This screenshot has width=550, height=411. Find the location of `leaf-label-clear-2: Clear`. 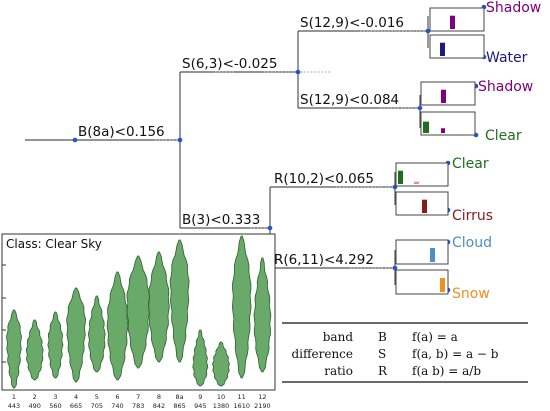

leaf-label-clear-2: Clear is located at coordinates (470, 164).